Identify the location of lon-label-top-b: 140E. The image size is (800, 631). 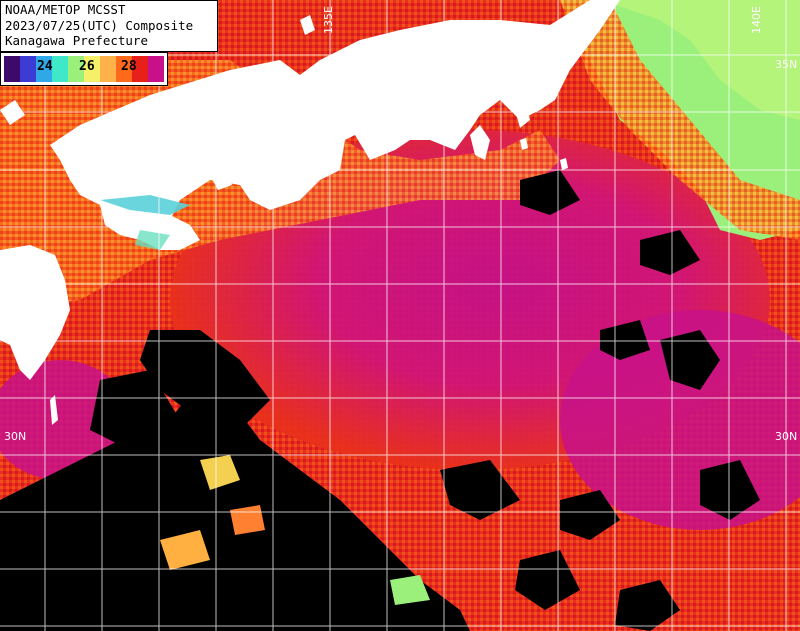
(756, 20).